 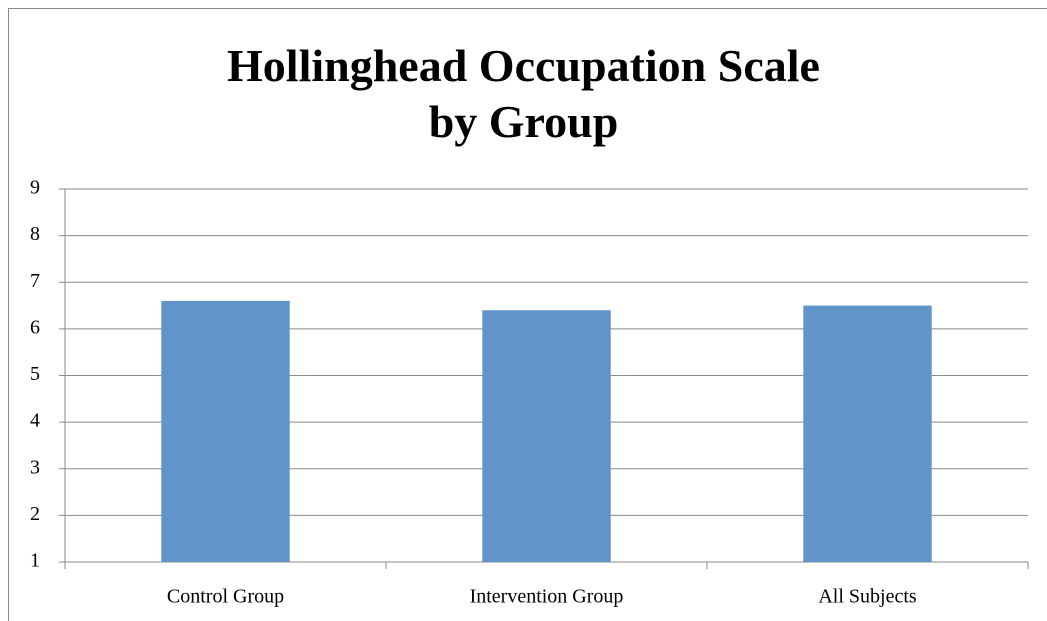 I want to click on y-tick-label: 7, so click(x=35, y=281).